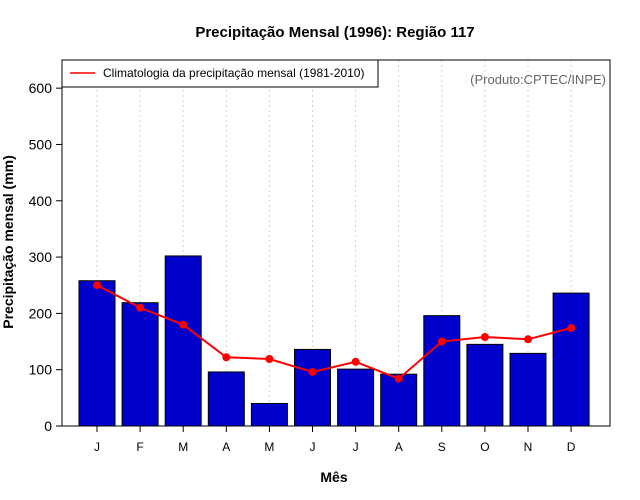 The height and width of the screenshot is (500, 640). I want to click on climatology-line, so click(334, 332).